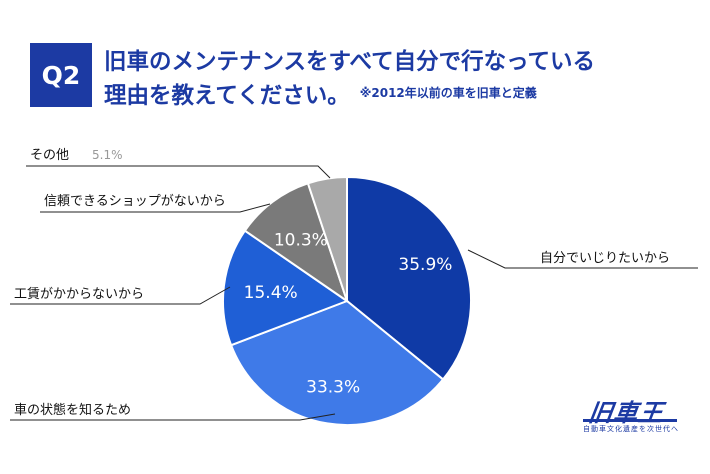 The image size is (710, 474). I want to click on slice-value-label: 15.4%, so click(271, 293).